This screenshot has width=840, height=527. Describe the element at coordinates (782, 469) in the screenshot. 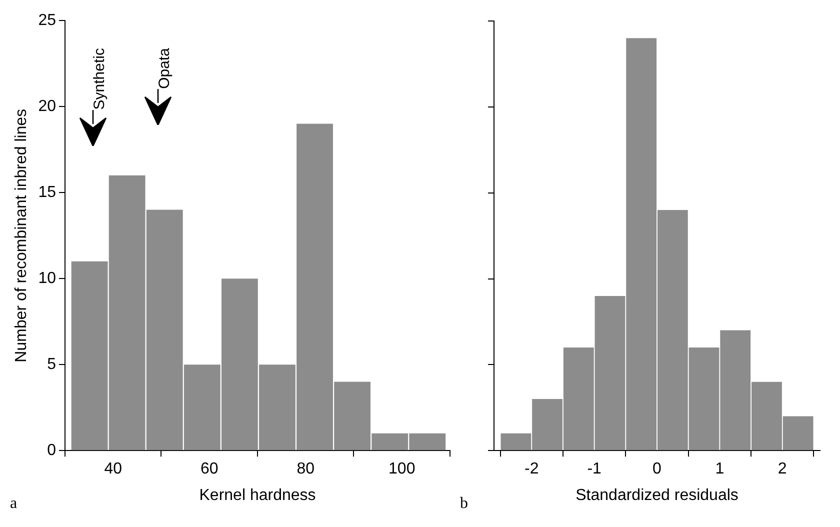

I see `x-tick-label: 2` at that location.